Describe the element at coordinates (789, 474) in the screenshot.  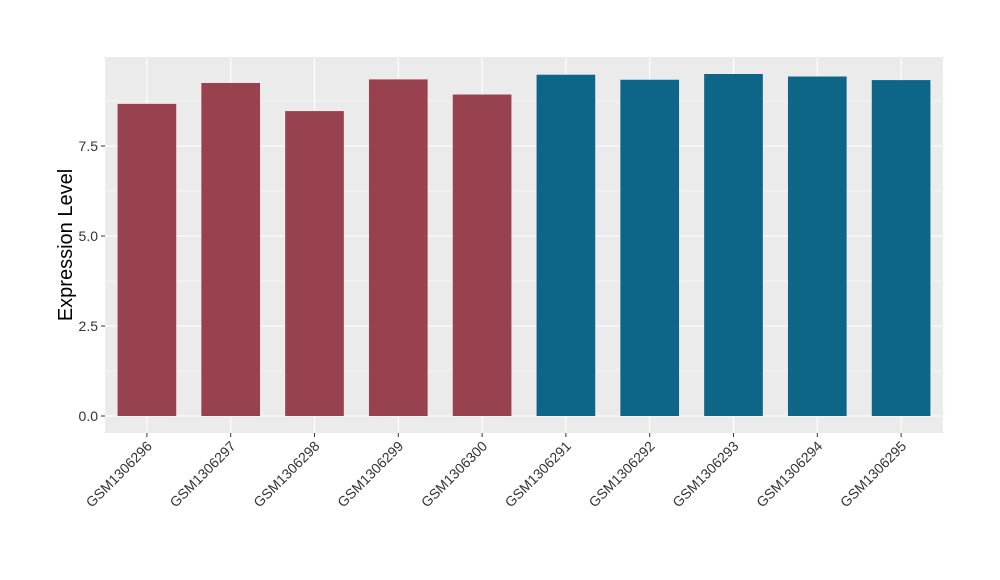
I see `x-tick-label: GSM1306294` at that location.